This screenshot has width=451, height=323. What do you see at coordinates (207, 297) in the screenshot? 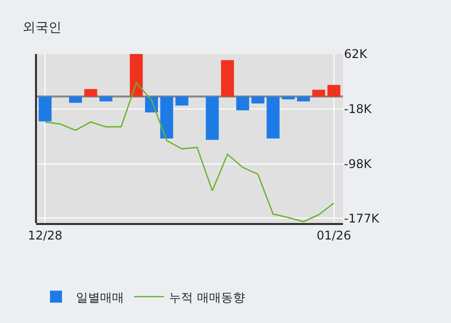
I see `legend-label: 누적 매매동향` at bounding box center [207, 297].